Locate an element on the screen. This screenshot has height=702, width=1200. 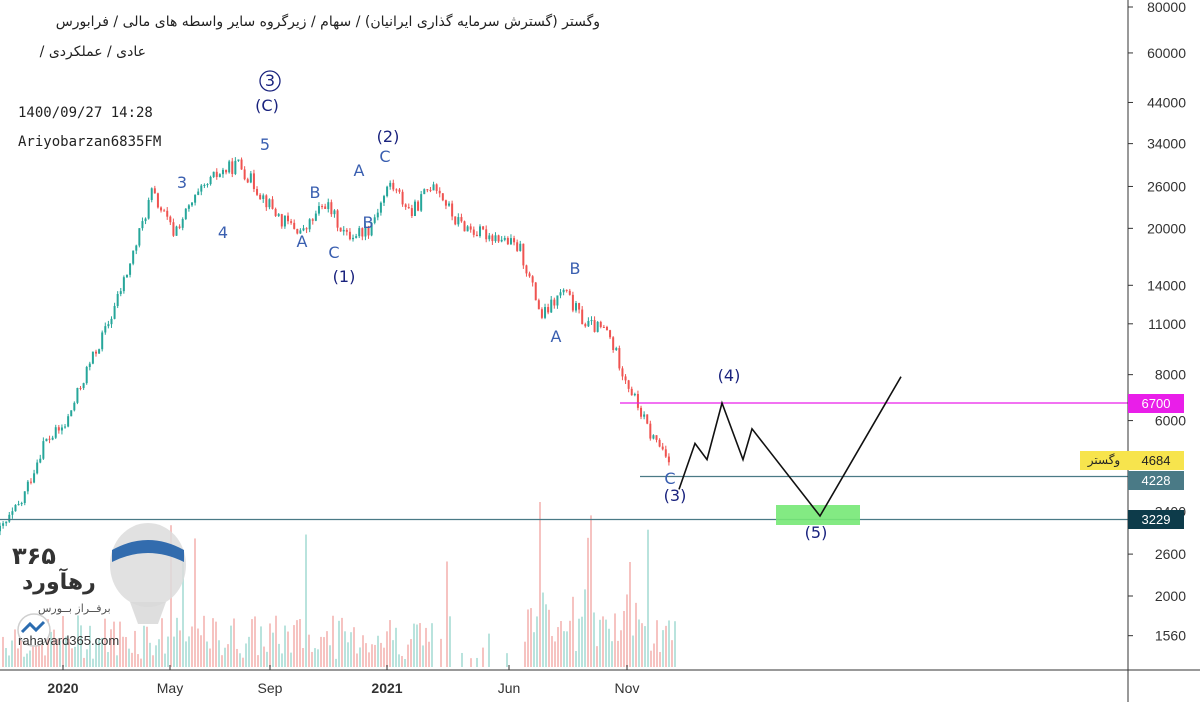
current-price-box: 4684 is located at coordinates (1156, 460).